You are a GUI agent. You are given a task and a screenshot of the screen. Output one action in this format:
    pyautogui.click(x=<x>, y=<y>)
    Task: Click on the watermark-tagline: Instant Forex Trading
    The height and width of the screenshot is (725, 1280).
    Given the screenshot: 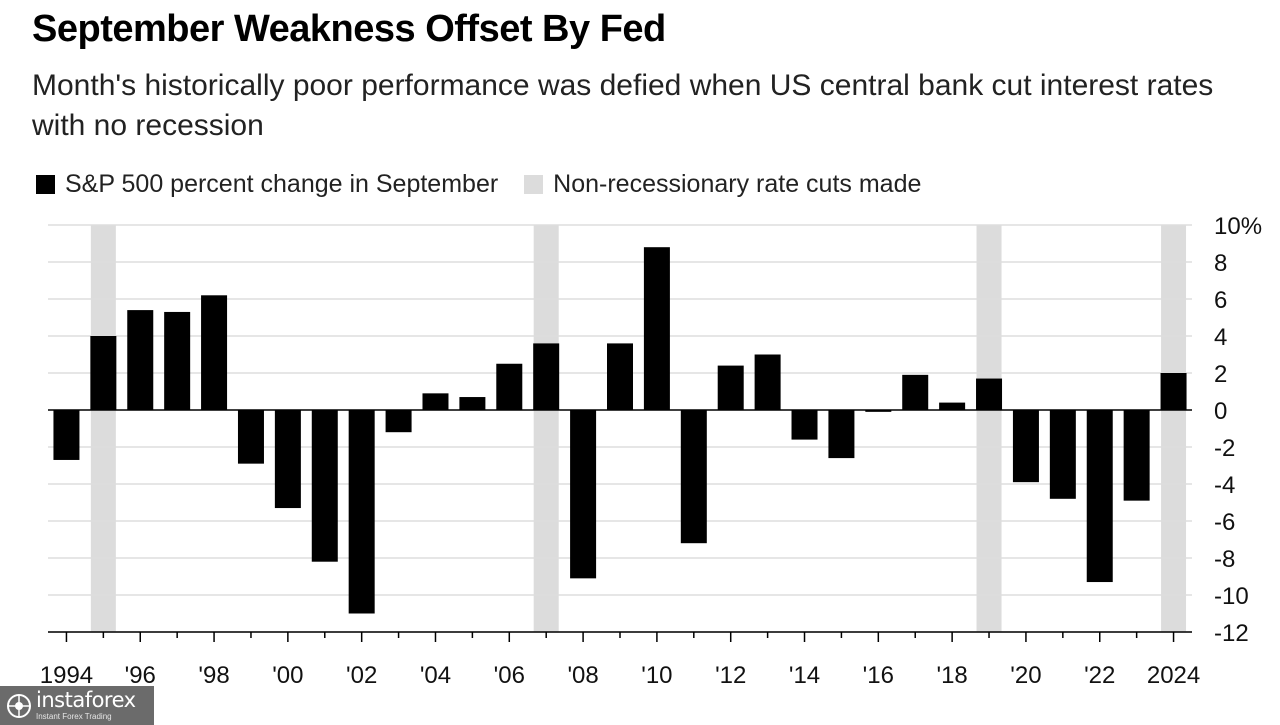 What is the action you would take?
    pyautogui.click(x=74, y=716)
    